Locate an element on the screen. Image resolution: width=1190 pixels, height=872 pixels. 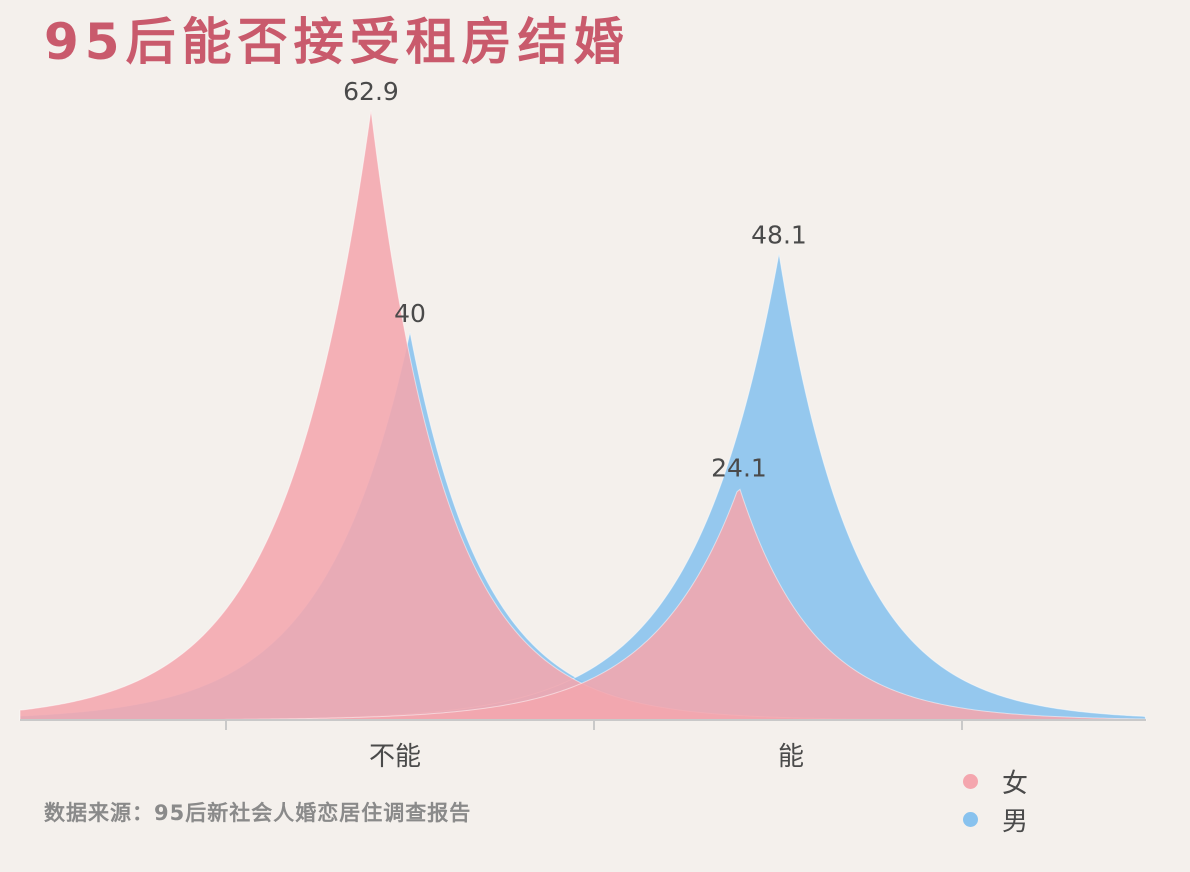
data-label-female-0: 62.9 is located at coordinates (371, 91).